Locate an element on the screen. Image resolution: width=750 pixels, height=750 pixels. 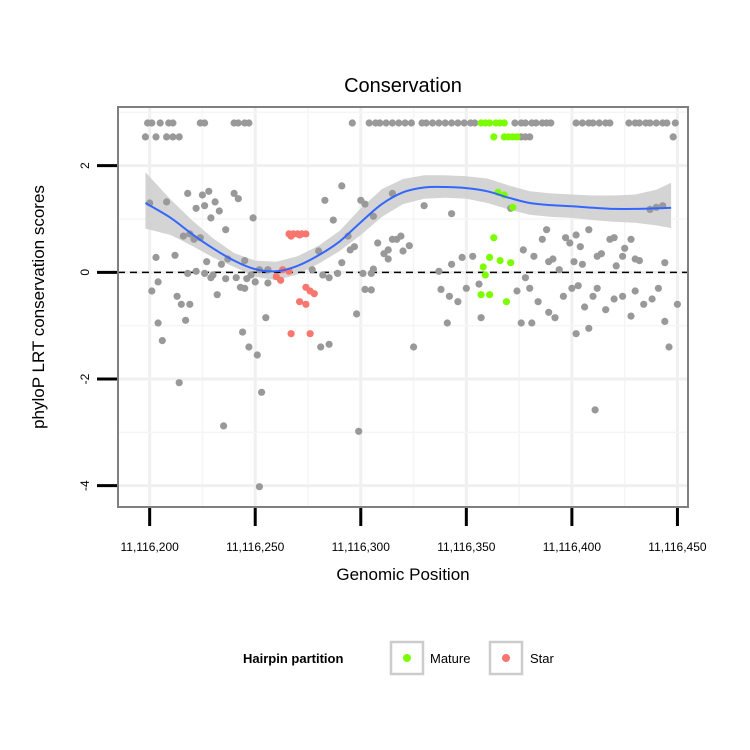
y-tick-label: 0 is located at coordinates (85, 272).